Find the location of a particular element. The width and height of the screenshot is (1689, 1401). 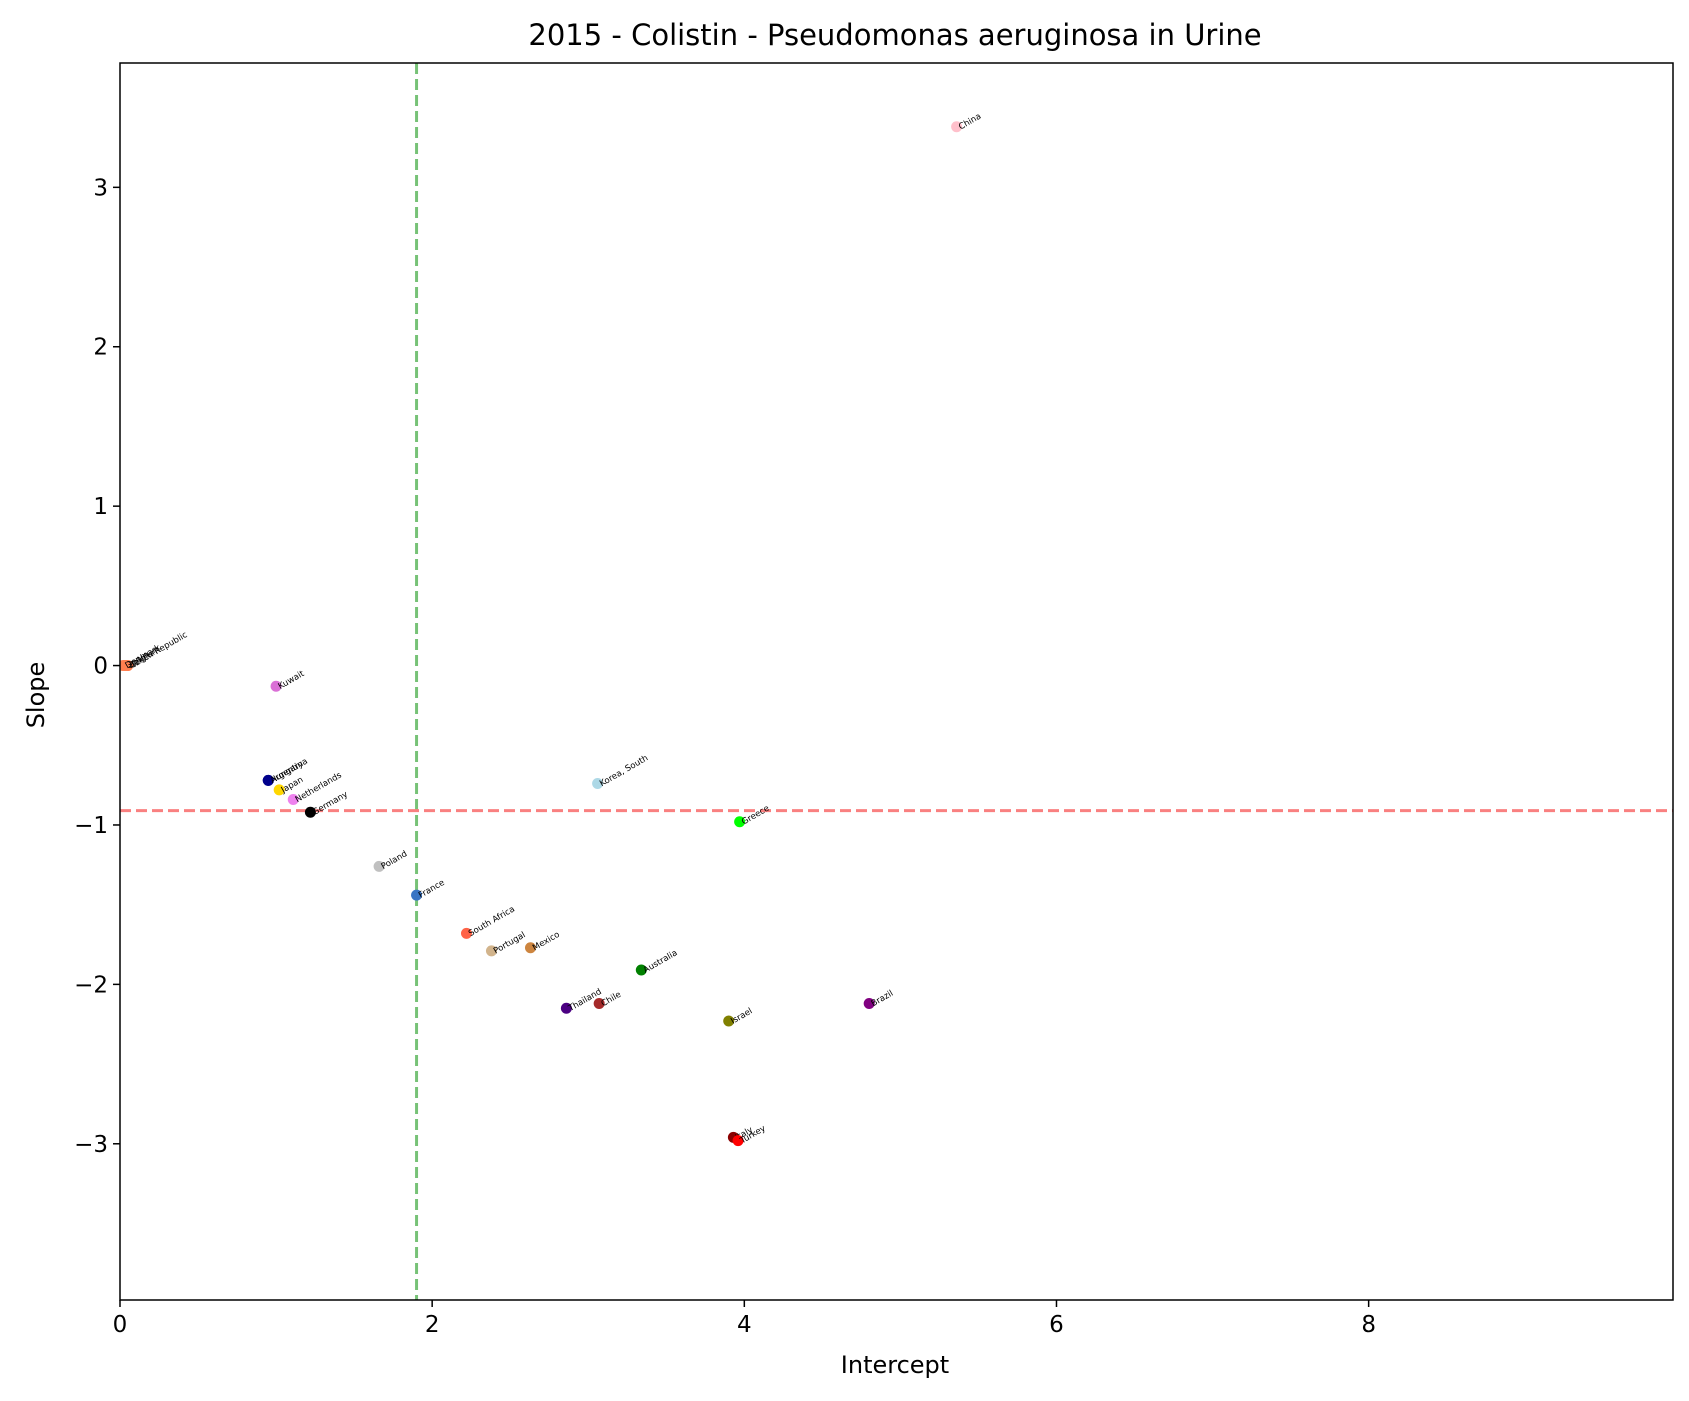

x-tick-label: 6 is located at coordinates (1056, 1325).